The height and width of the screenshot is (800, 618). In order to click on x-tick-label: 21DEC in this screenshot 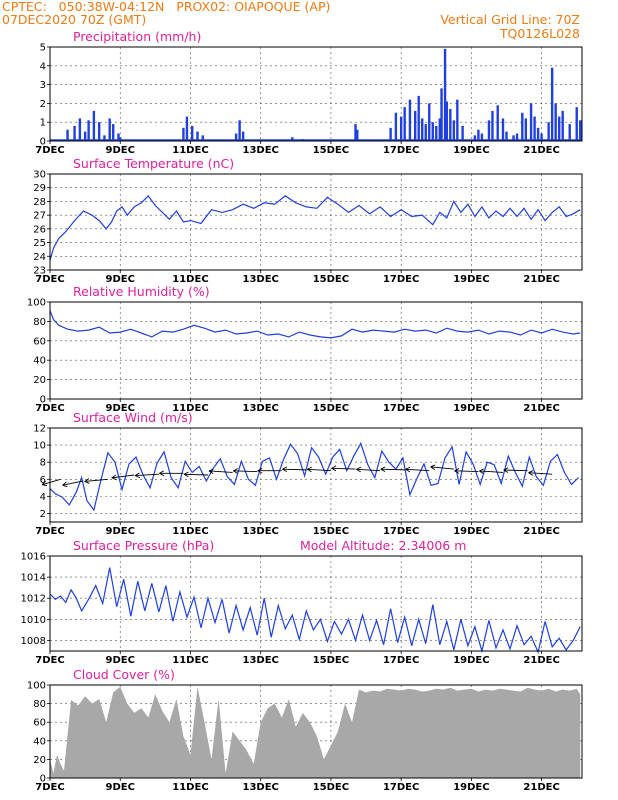, I will do `click(541, 279)`.